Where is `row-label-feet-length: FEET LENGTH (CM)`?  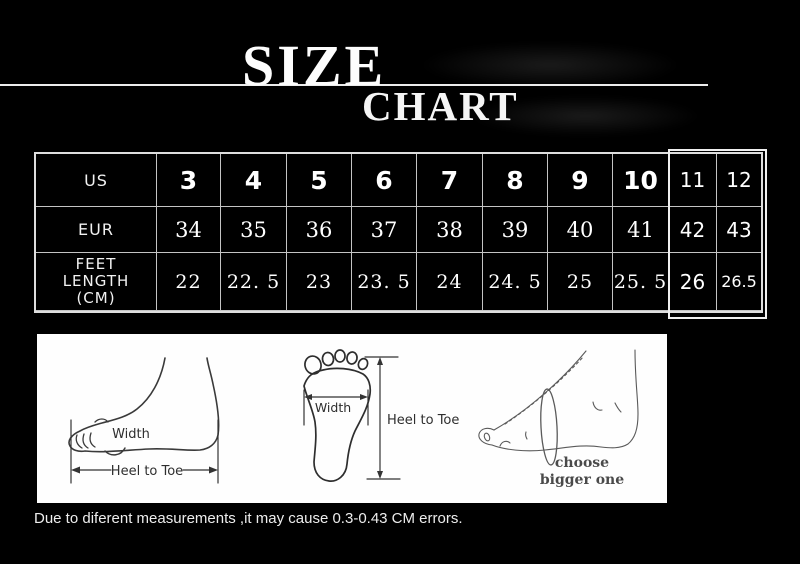
row-label-feet-length: FEET LENGTH (CM) is located at coordinates (96, 281).